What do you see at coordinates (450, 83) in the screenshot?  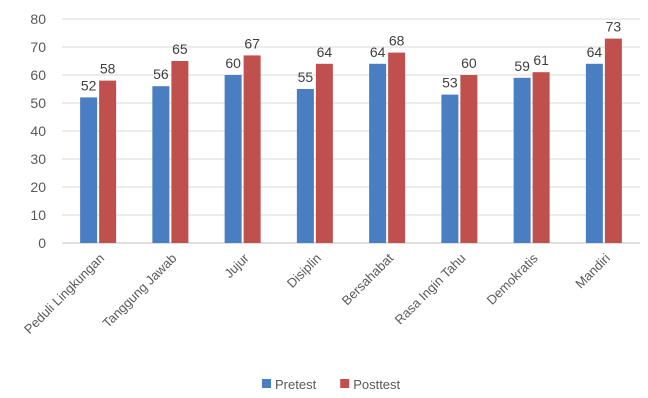 I see `data-label: 53` at bounding box center [450, 83].